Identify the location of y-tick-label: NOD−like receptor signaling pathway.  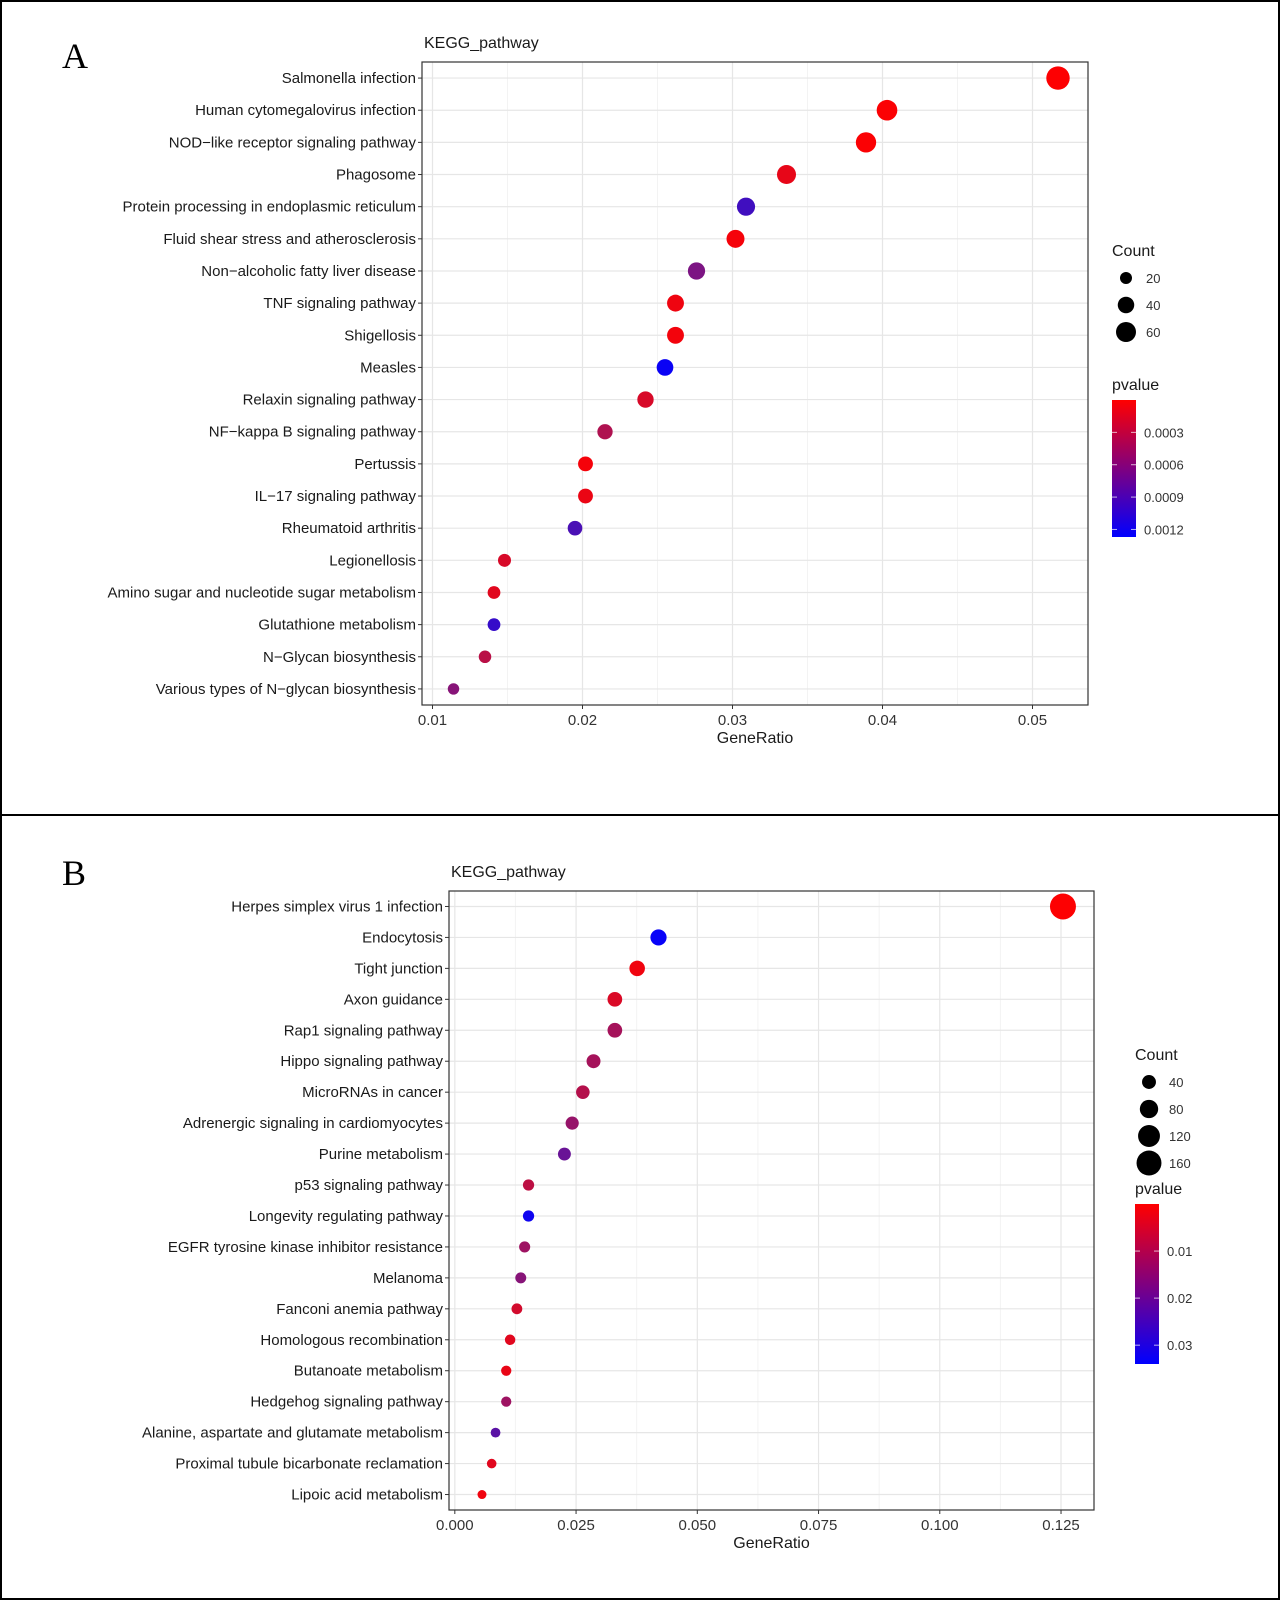
(293, 142).